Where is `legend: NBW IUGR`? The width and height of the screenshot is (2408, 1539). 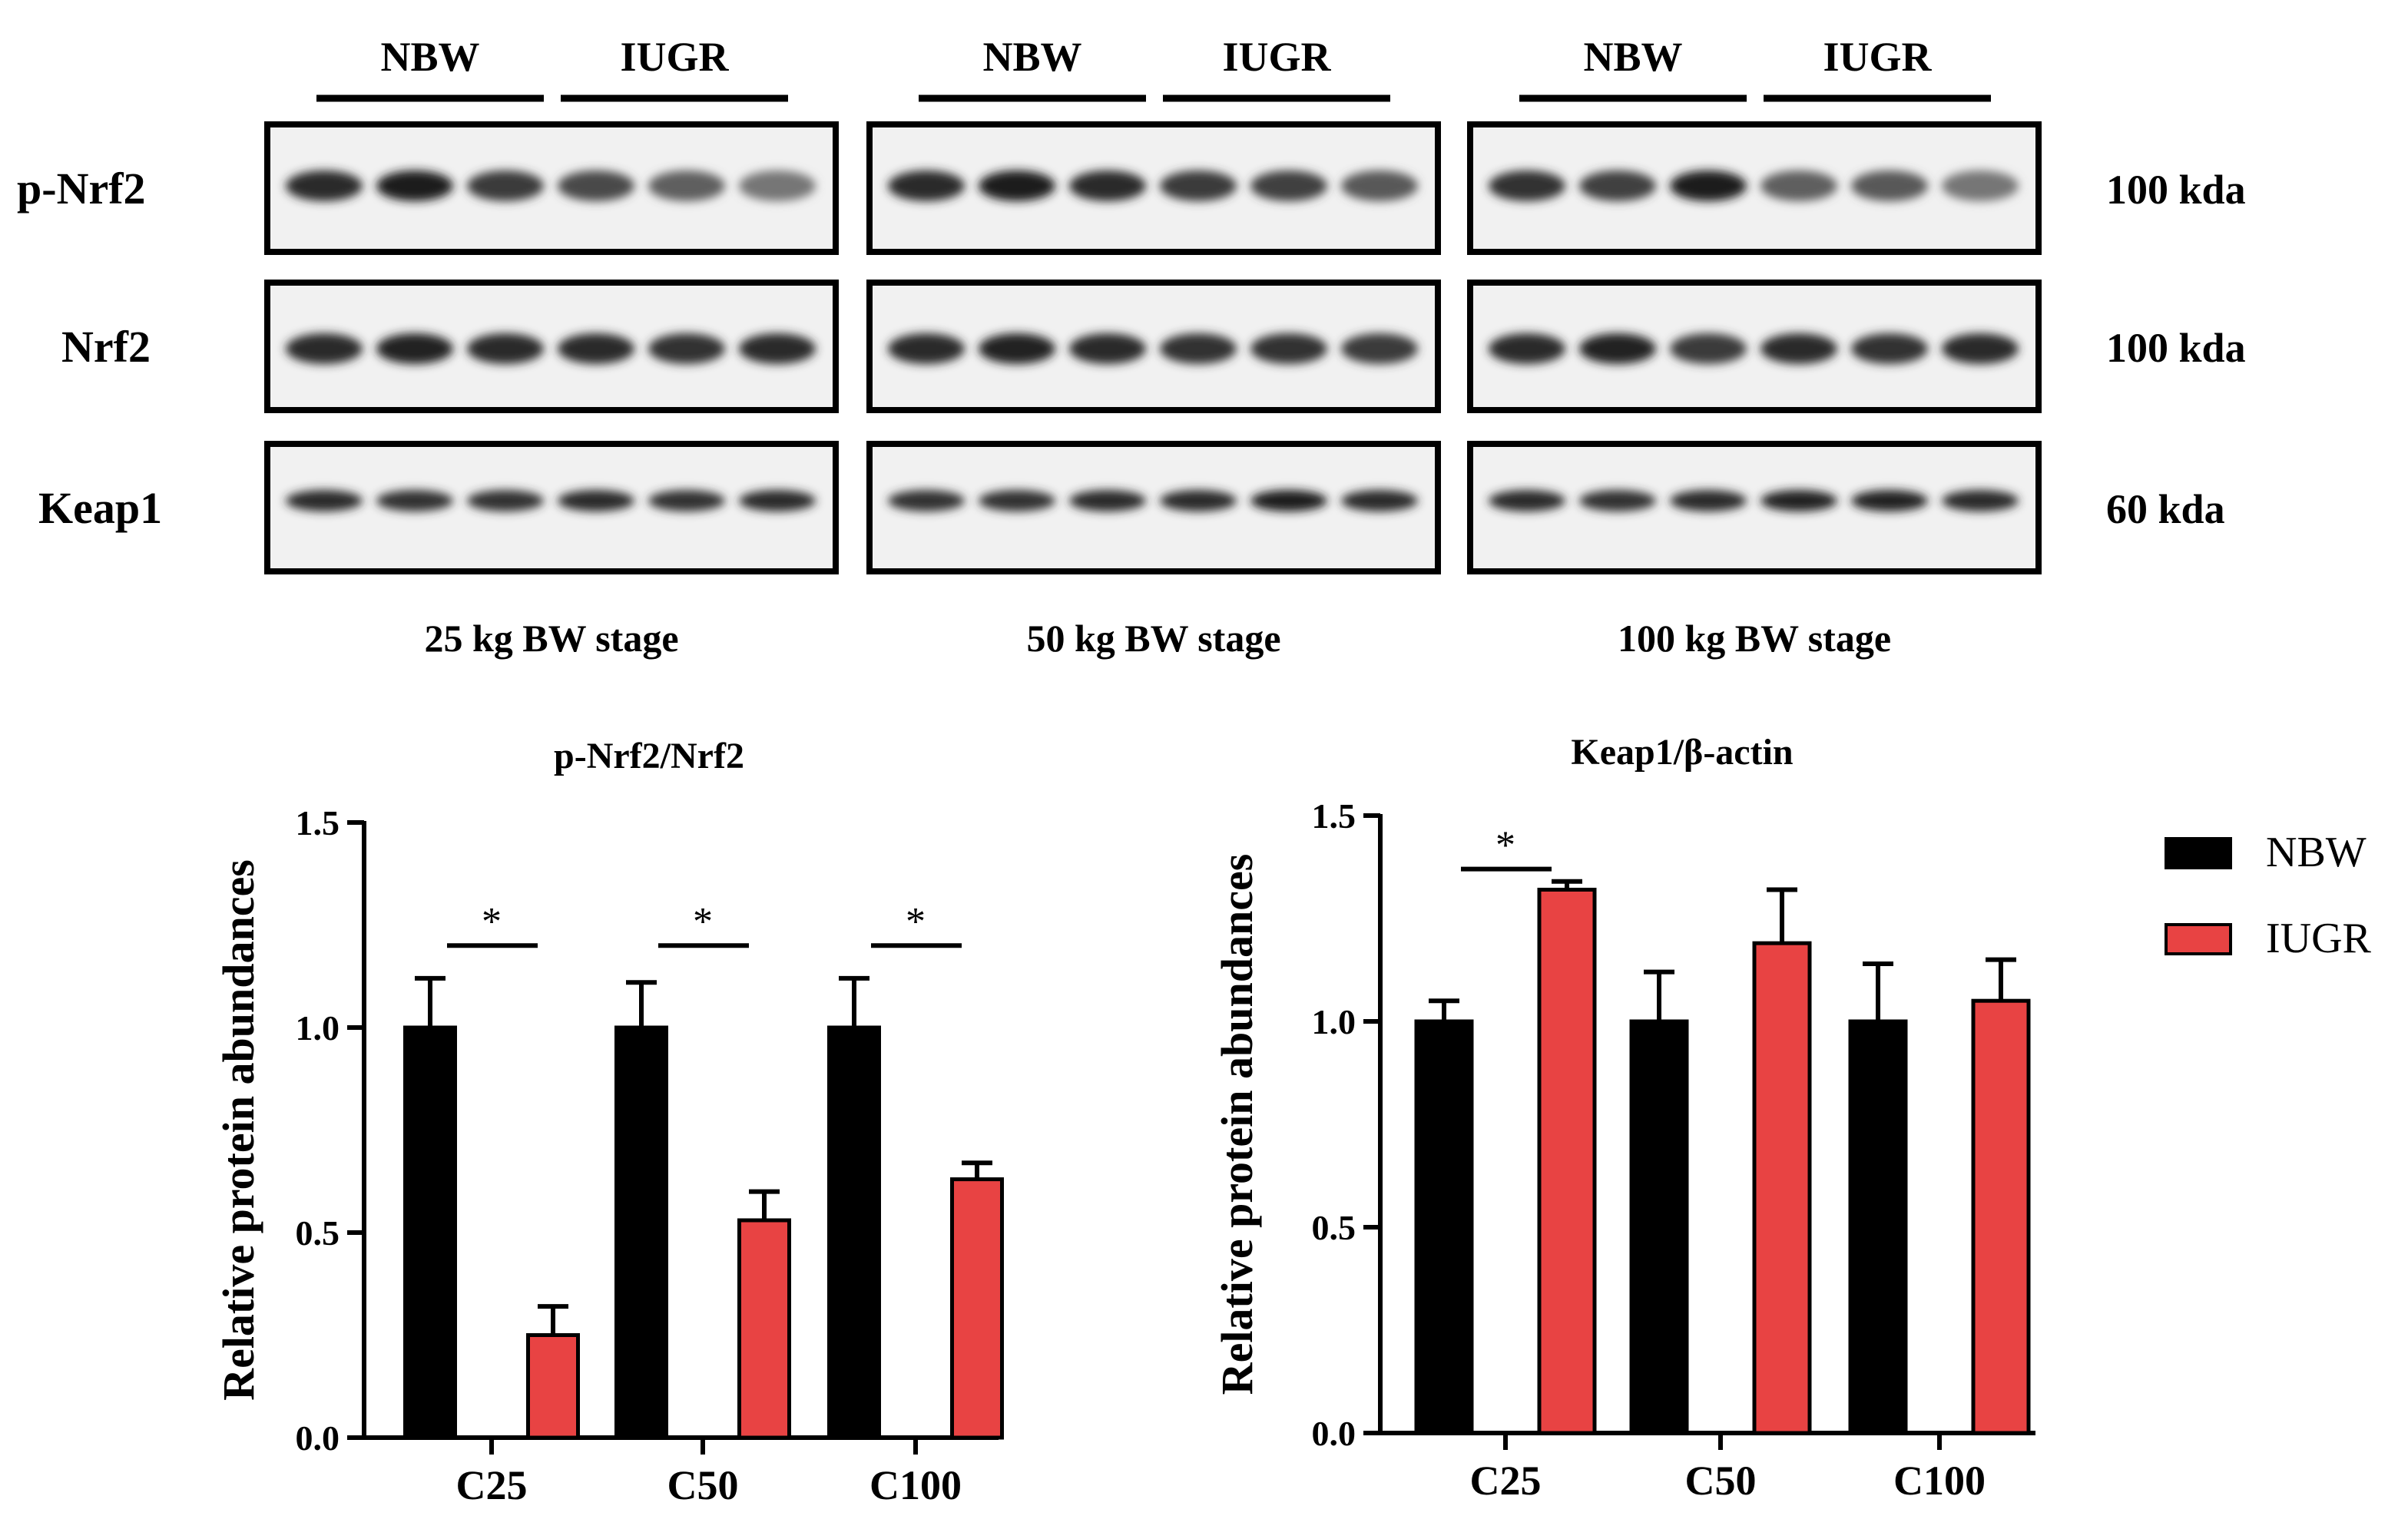
legend: NBW IUGR is located at coordinates (2268, 895).